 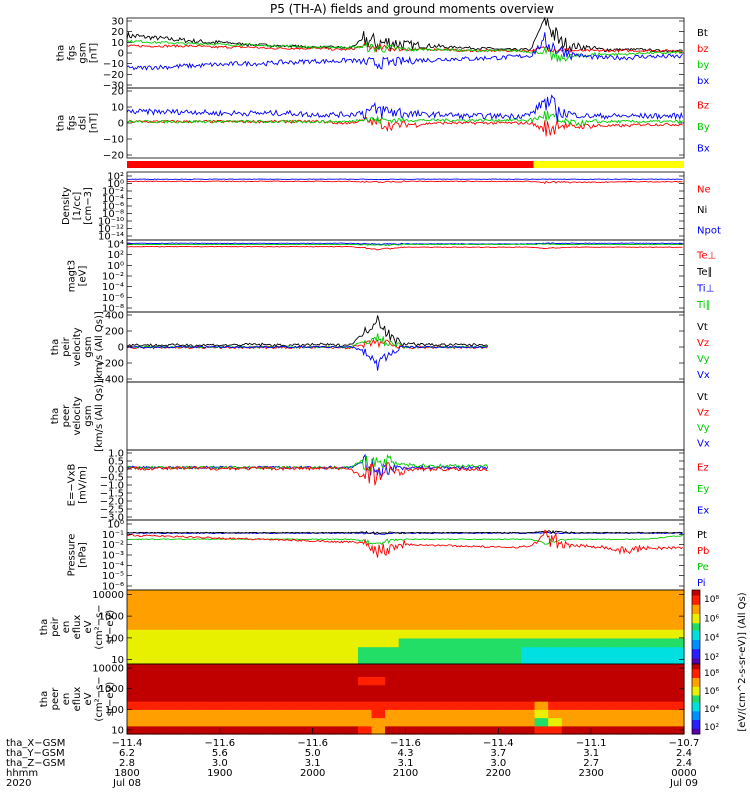 I want to click on y-tick-label: 0, so click(x=121, y=54).